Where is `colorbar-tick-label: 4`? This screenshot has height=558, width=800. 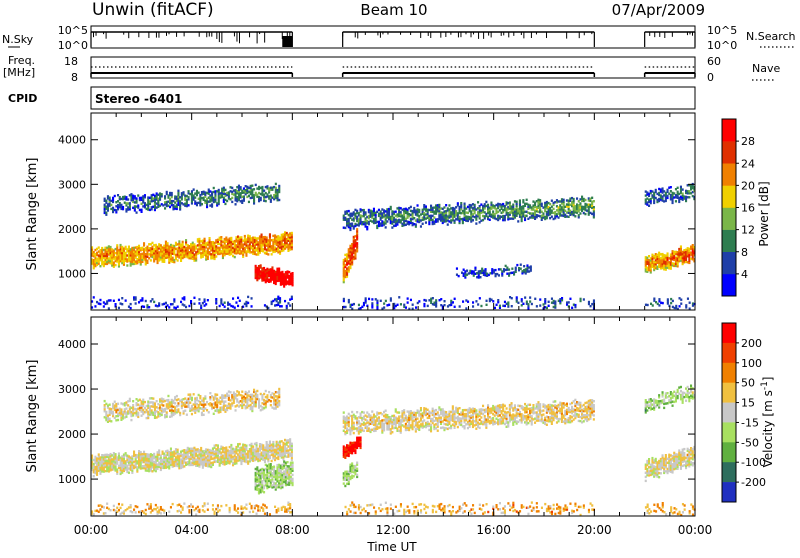 colorbar-tick-label: 4 is located at coordinates (744, 274).